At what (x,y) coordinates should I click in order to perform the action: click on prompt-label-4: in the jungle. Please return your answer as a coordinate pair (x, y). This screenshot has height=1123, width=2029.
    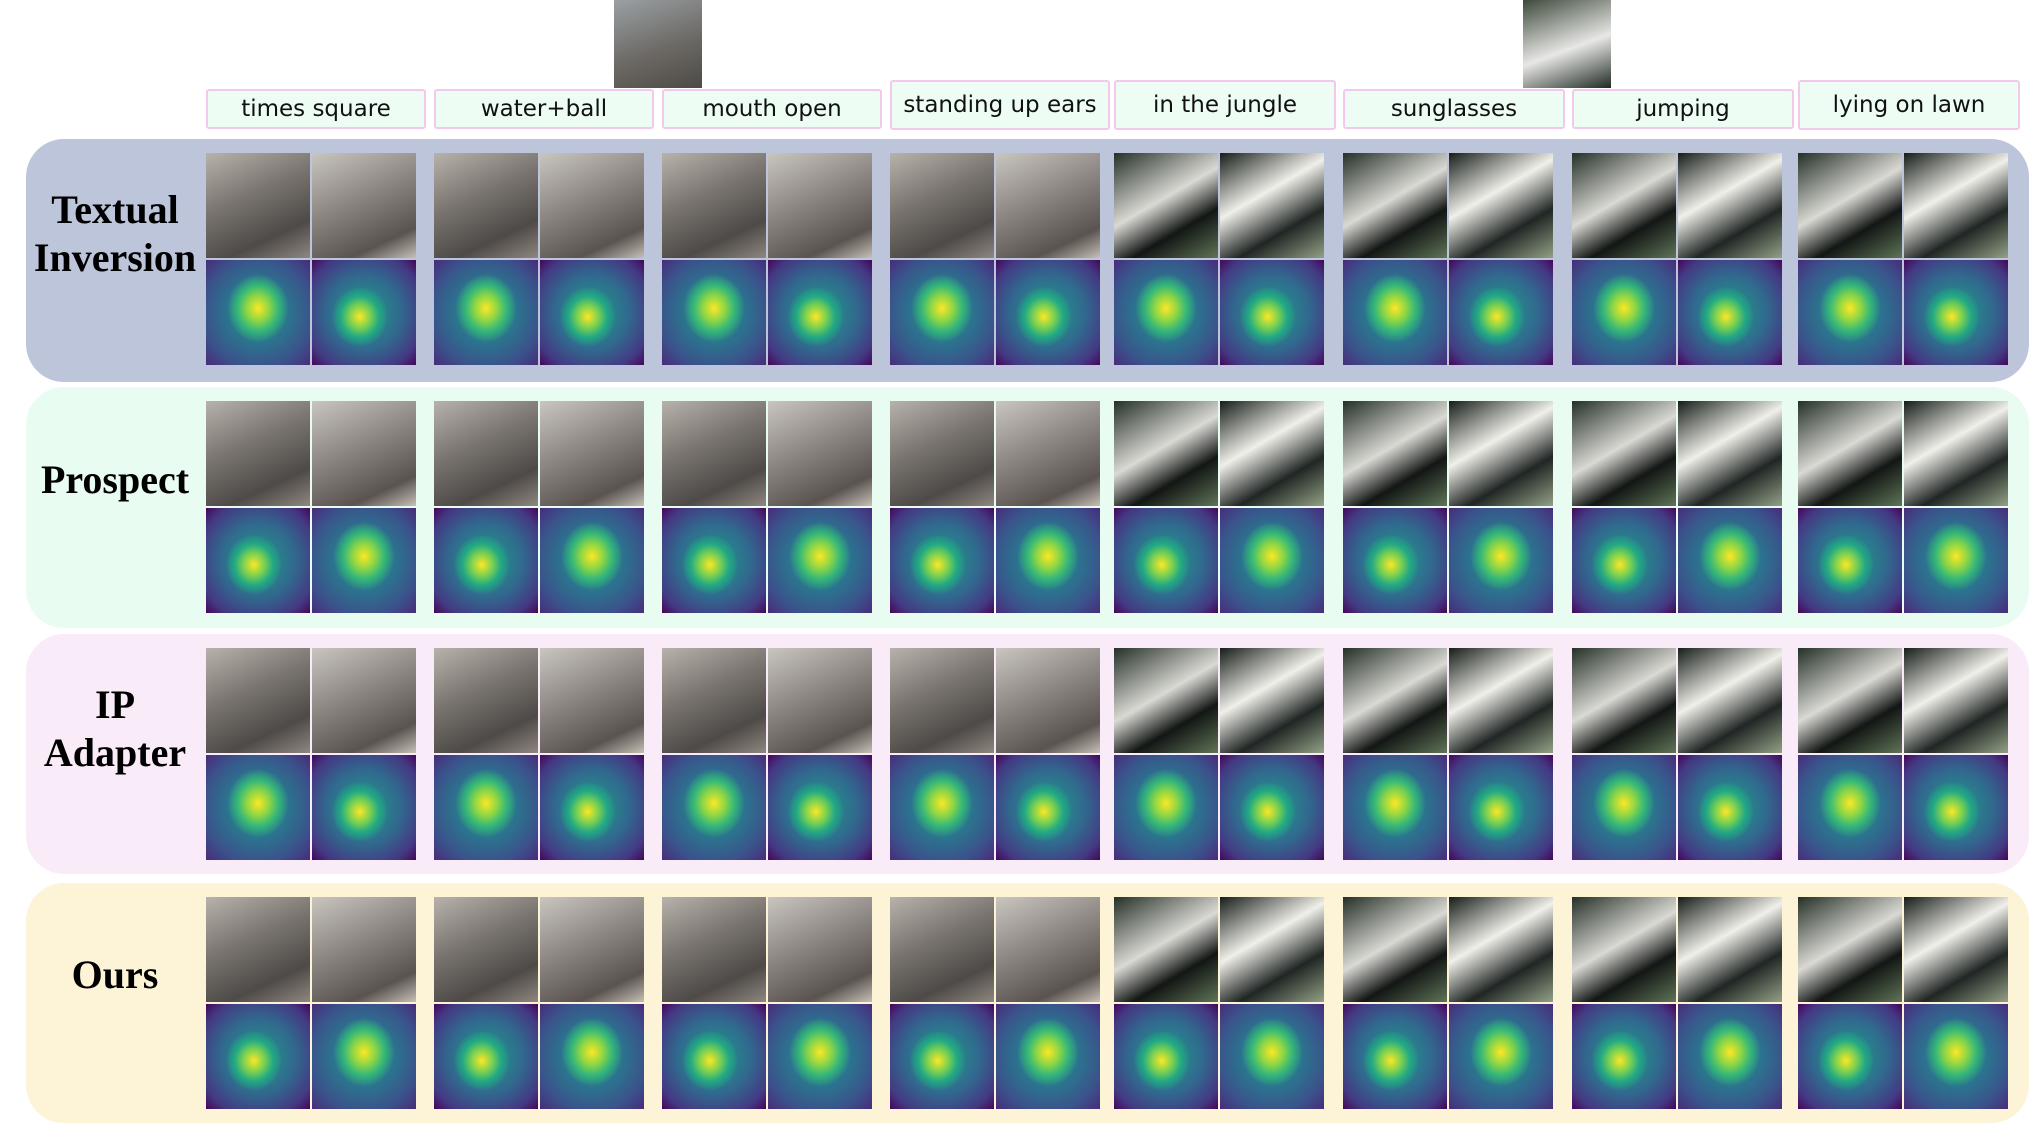
    Looking at the image, I should click on (1225, 105).